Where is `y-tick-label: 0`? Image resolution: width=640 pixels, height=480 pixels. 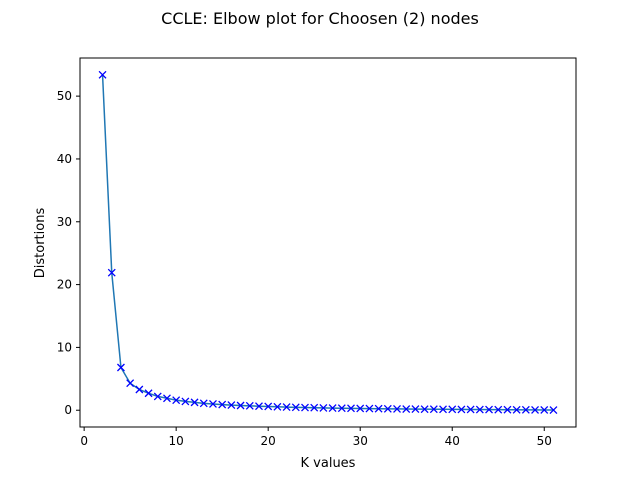 y-tick-label: 0 is located at coordinates (68, 410).